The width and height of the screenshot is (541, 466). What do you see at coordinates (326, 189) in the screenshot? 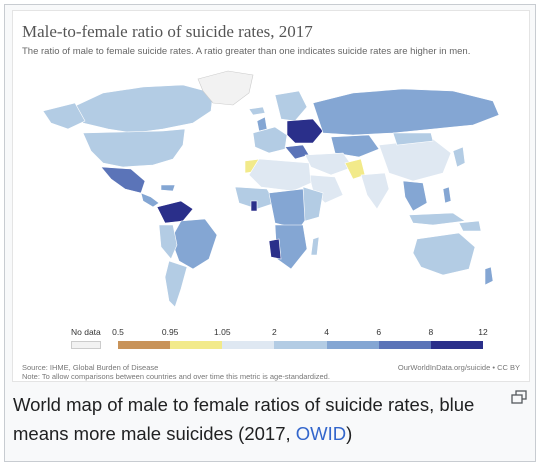
I see `region-arabia` at bounding box center [326, 189].